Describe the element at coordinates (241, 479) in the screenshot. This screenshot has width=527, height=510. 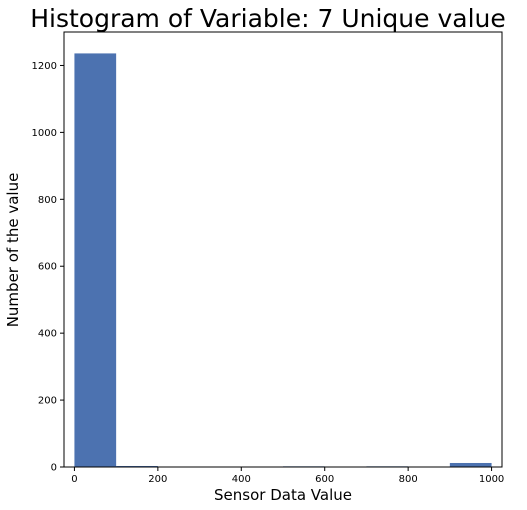
I see `x-tick-label: 400` at that location.